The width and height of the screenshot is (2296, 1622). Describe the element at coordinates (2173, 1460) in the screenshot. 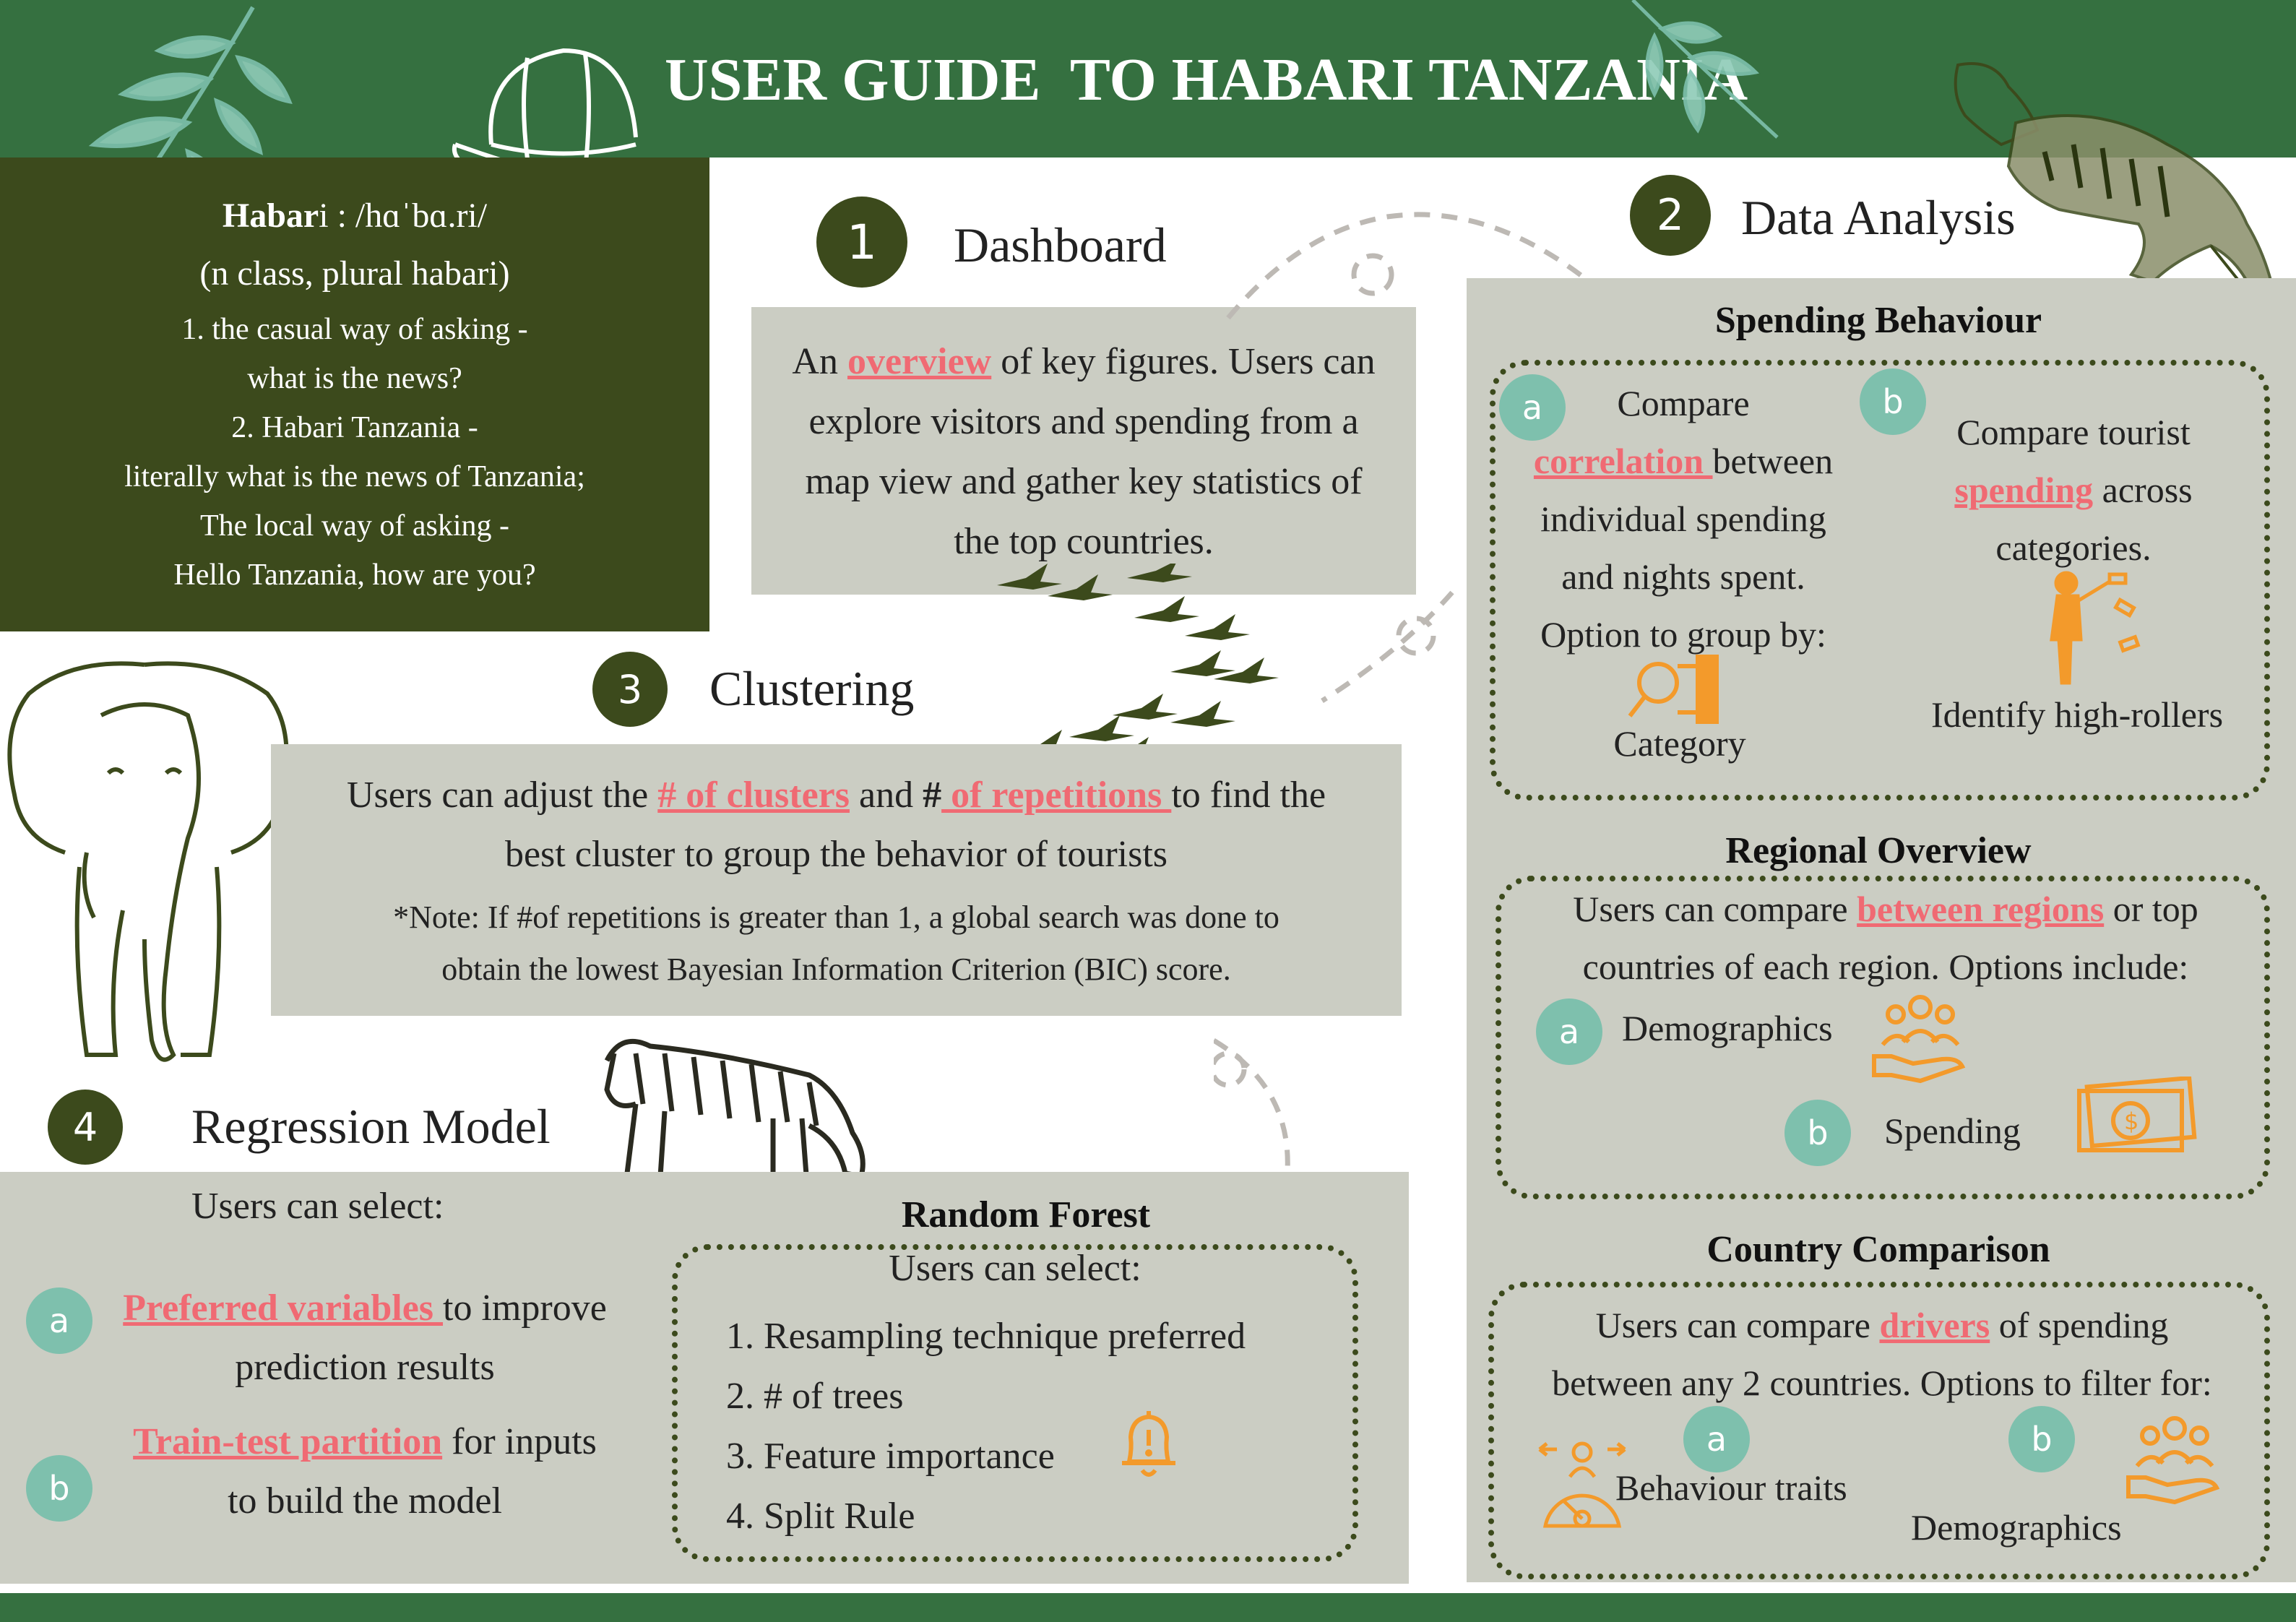

I see `country-demographics-icon` at that location.